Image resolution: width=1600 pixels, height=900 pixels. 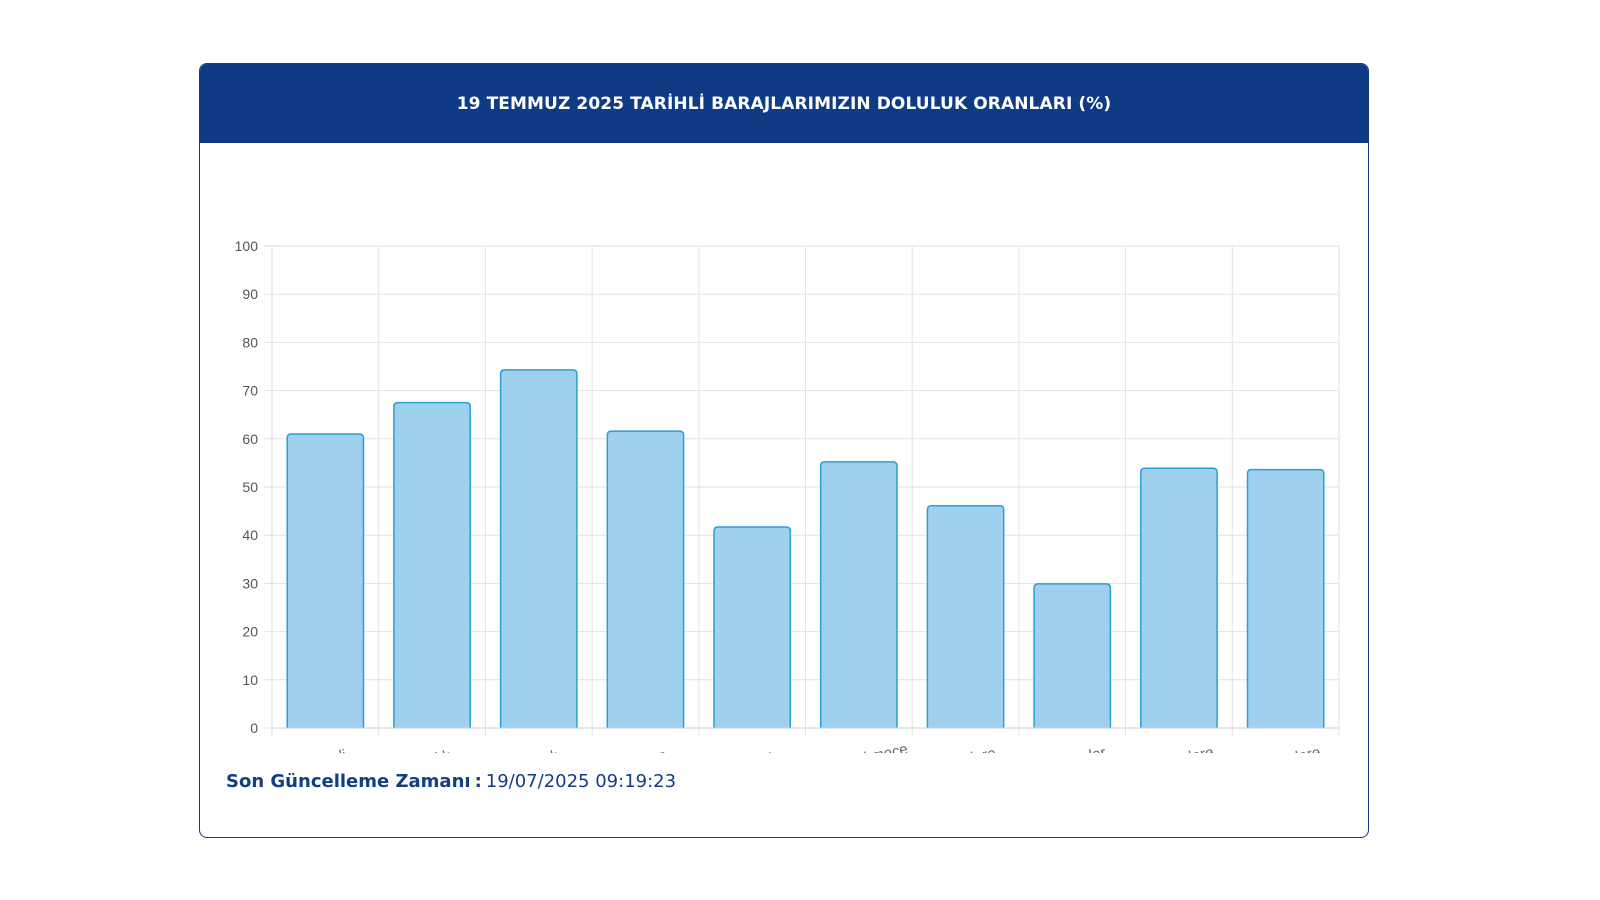 I want to click on y-tick-label: 40, so click(x=250, y=535).